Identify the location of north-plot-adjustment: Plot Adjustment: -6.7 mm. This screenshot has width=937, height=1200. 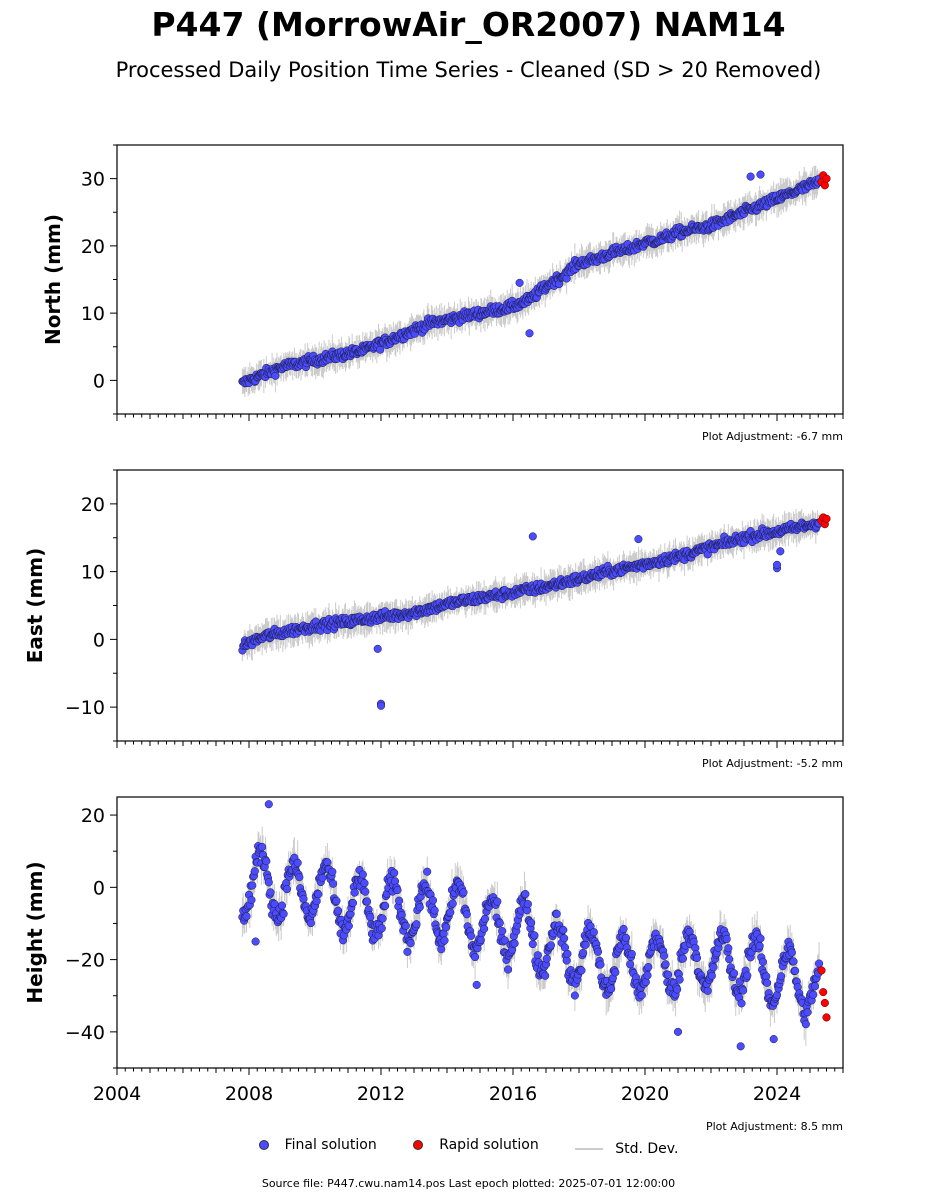
(772, 436).